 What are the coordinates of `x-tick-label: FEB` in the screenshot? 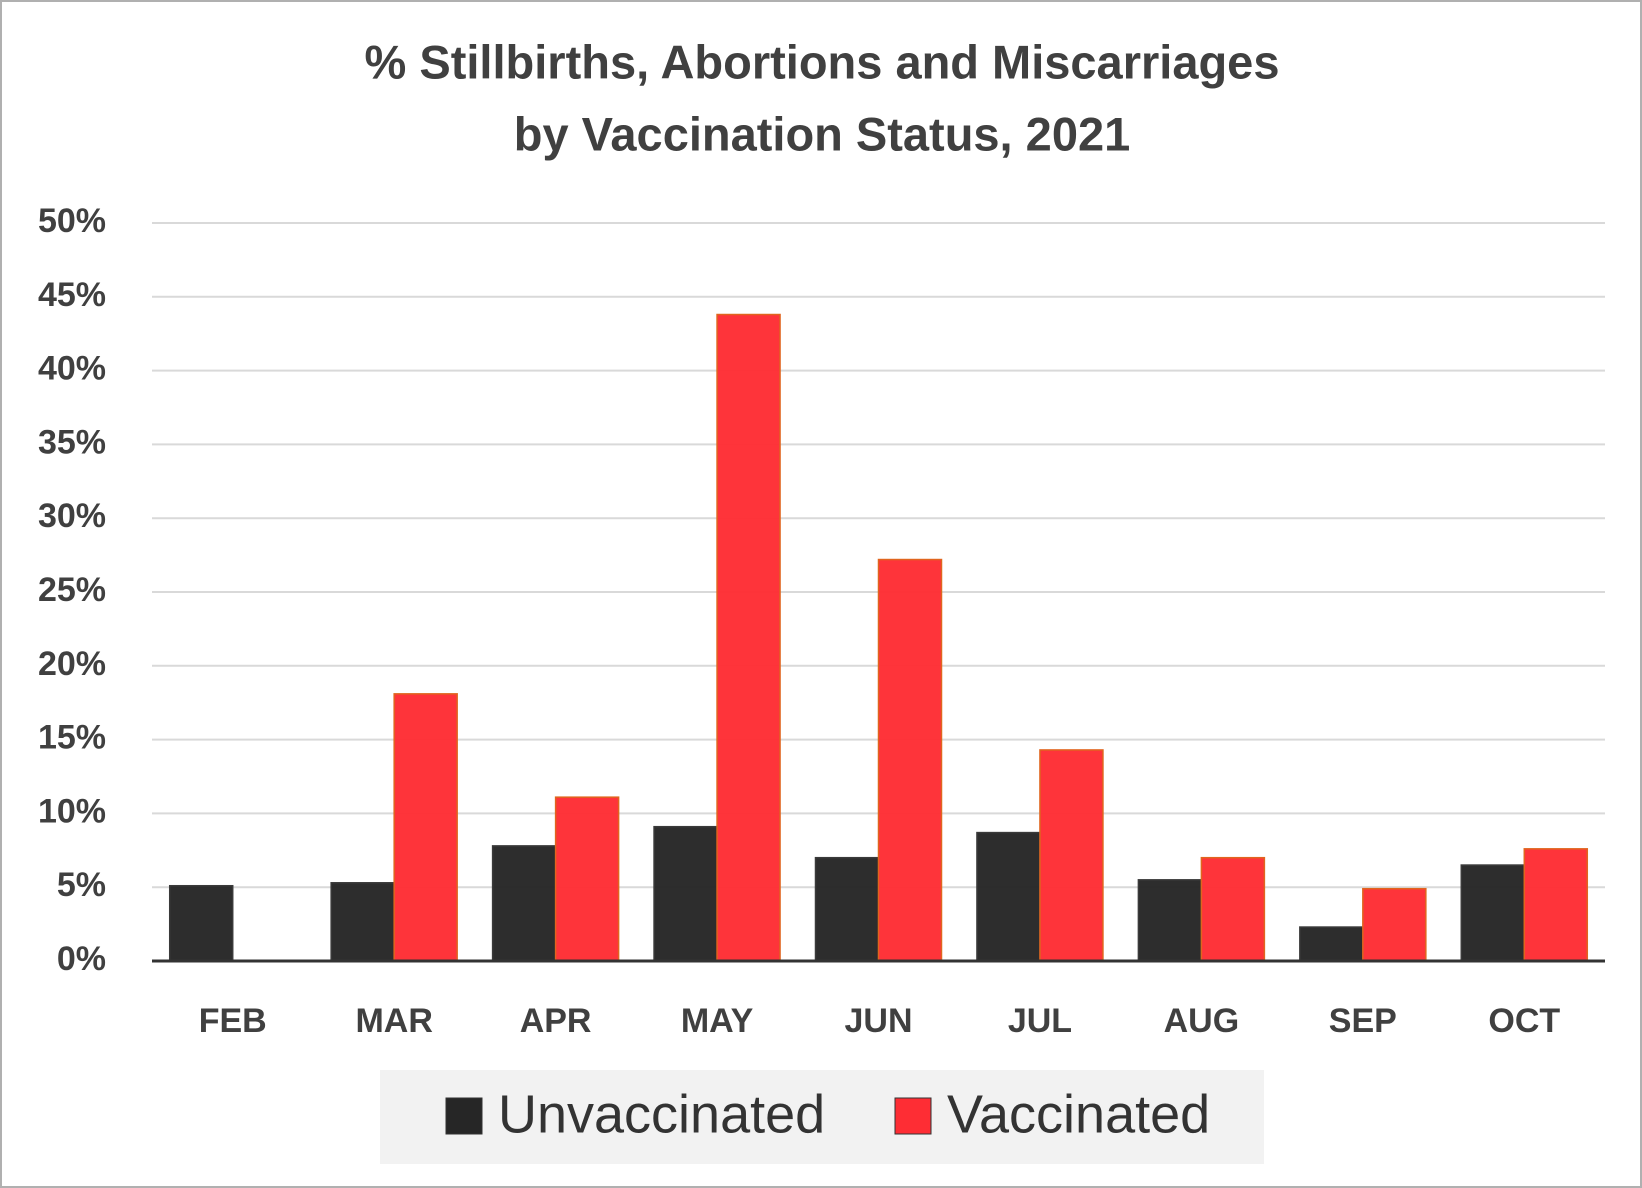 It's located at (233, 1021).